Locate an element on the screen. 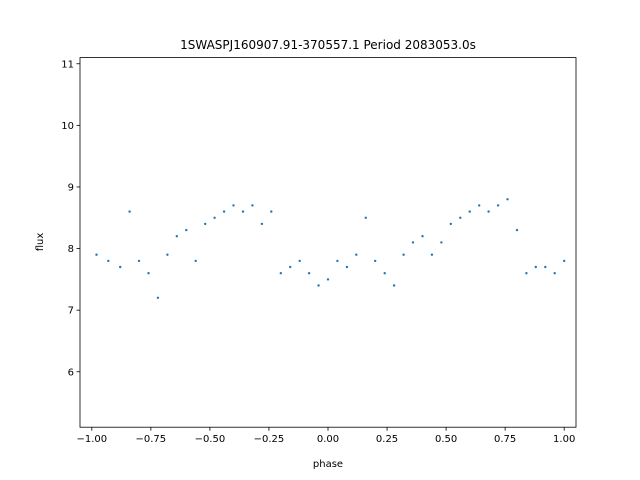 This screenshot has height=480, width=640. x-axis-ticks: −1.00 −0.75 −0.50 −0.25 0.00 0.25 0.50 0.75 1.00 is located at coordinates (325, 436).